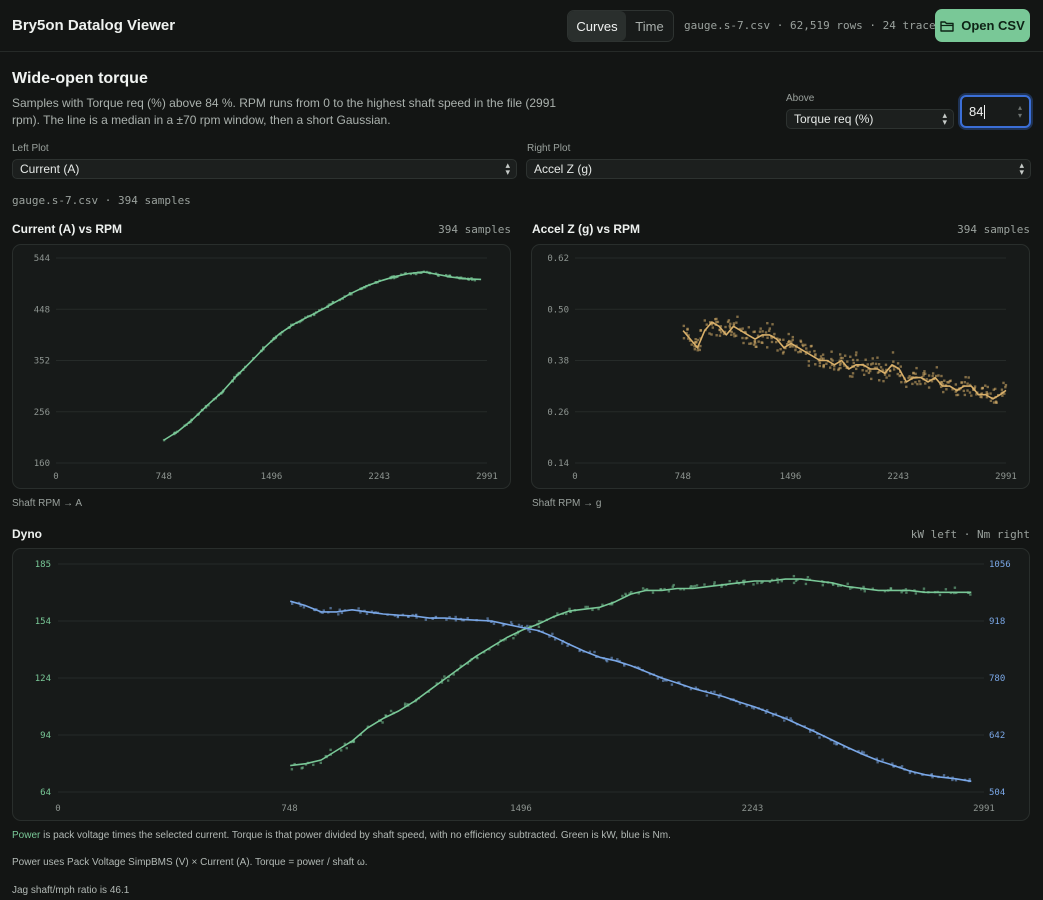 This screenshot has height=900, width=1043. What do you see at coordinates (264, 169) in the screenshot?
I see `left-plot-select: Current (A) ▴ ▾` at bounding box center [264, 169].